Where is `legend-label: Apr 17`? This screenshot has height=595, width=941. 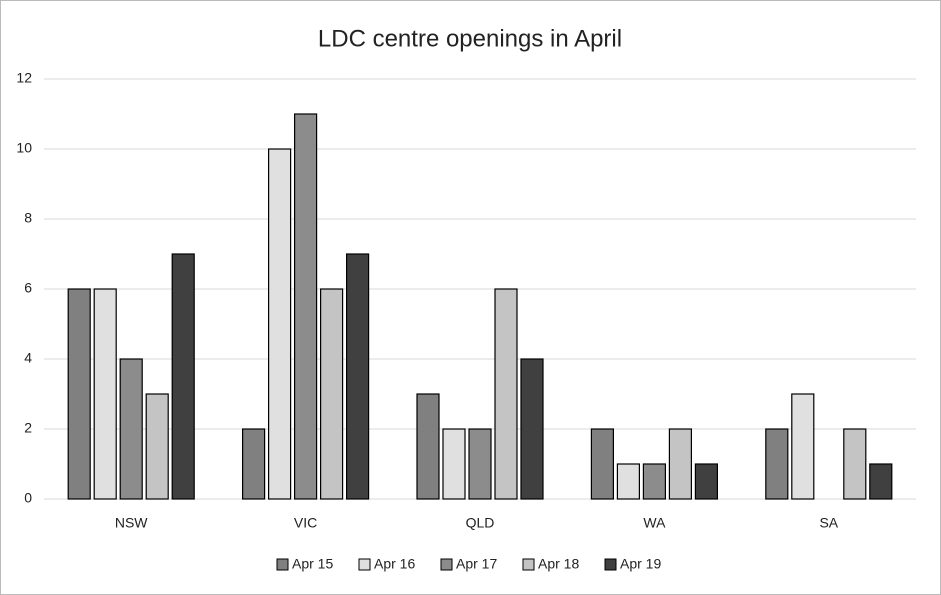
legend-label: Apr 17 is located at coordinates (476, 564).